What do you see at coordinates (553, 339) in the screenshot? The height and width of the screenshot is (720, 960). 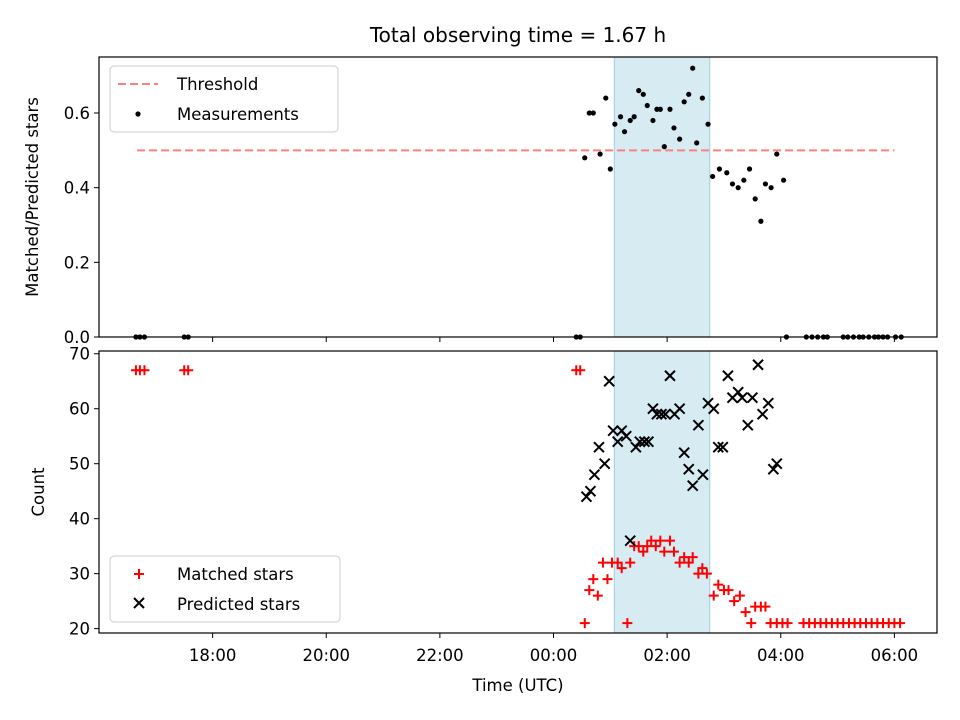 I see `top-x-ticks` at bounding box center [553, 339].